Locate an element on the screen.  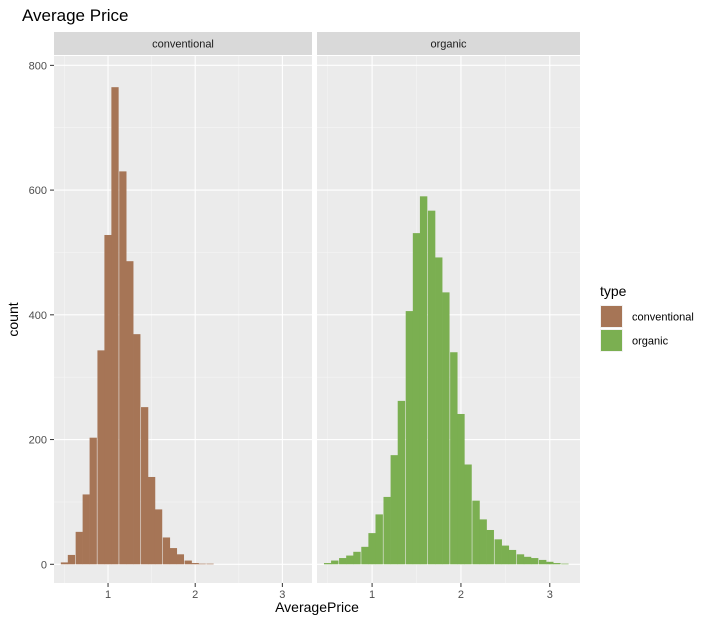
y-tick-label: 200 is located at coordinates (38, 441).